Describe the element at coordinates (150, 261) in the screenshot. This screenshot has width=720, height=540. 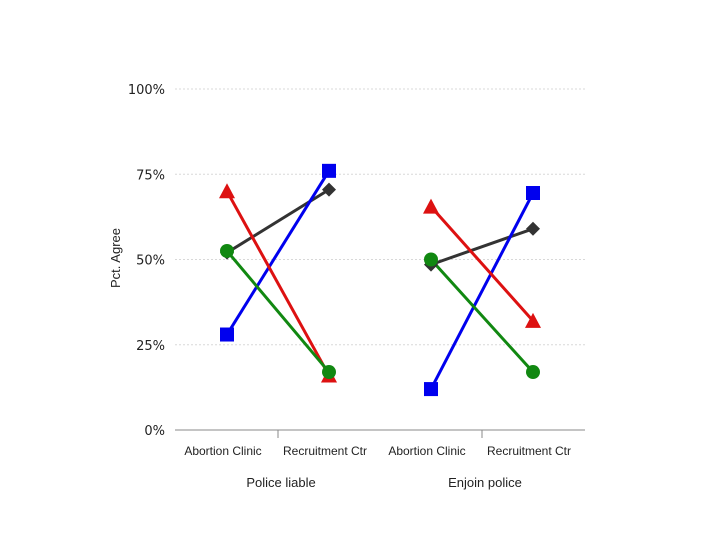
I see `y-tick-label: 50%` at that location.